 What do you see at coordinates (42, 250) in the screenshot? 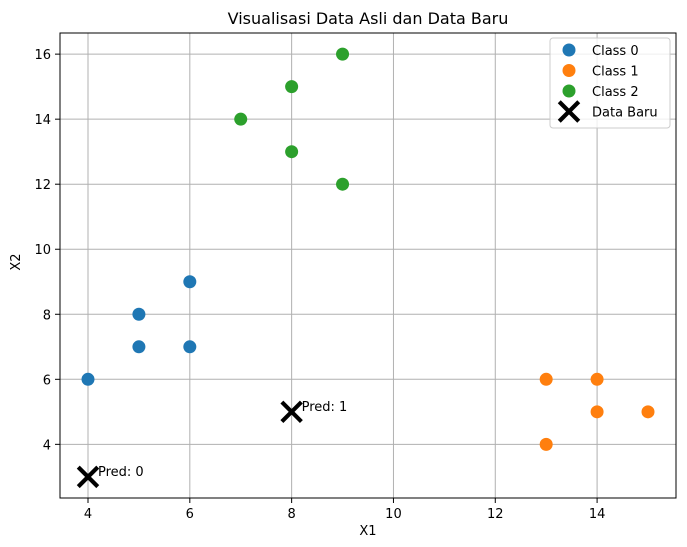
I see `y-tick-label: 10` at bounding box center [42, 250].